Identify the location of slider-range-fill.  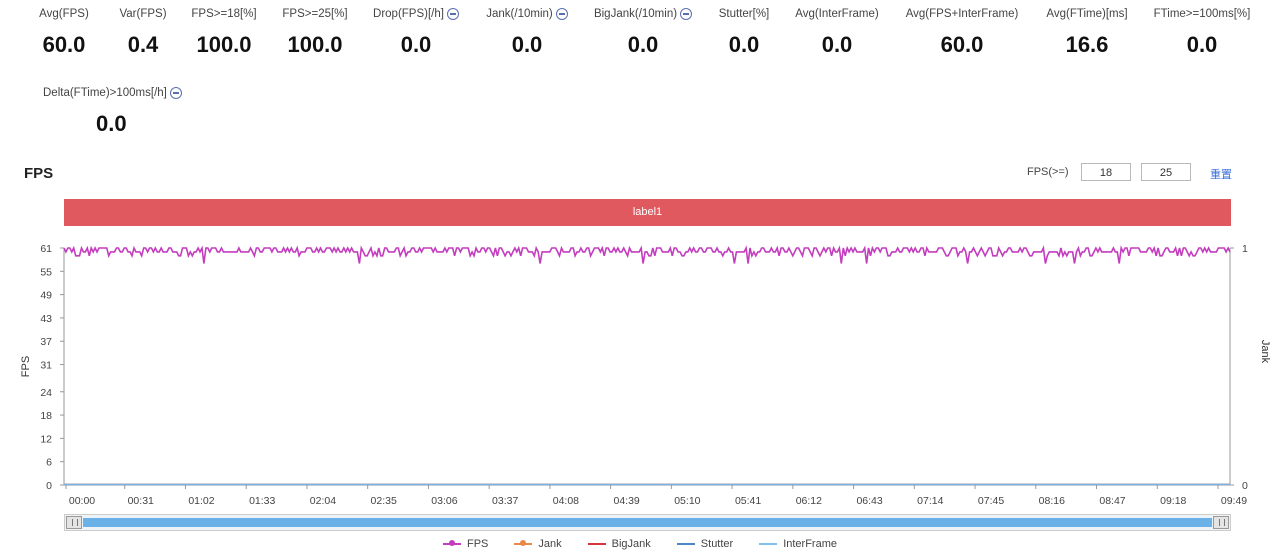
(647, 522).